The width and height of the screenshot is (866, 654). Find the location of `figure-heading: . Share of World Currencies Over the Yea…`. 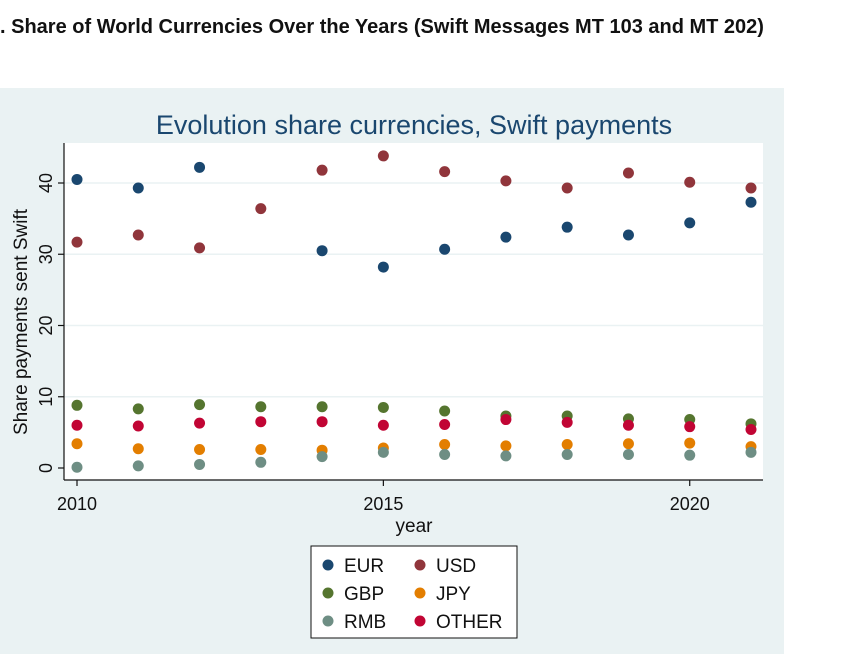

figure-heading: . Share of World Currencies Over the Yea… is located at coordinates (382, 27).